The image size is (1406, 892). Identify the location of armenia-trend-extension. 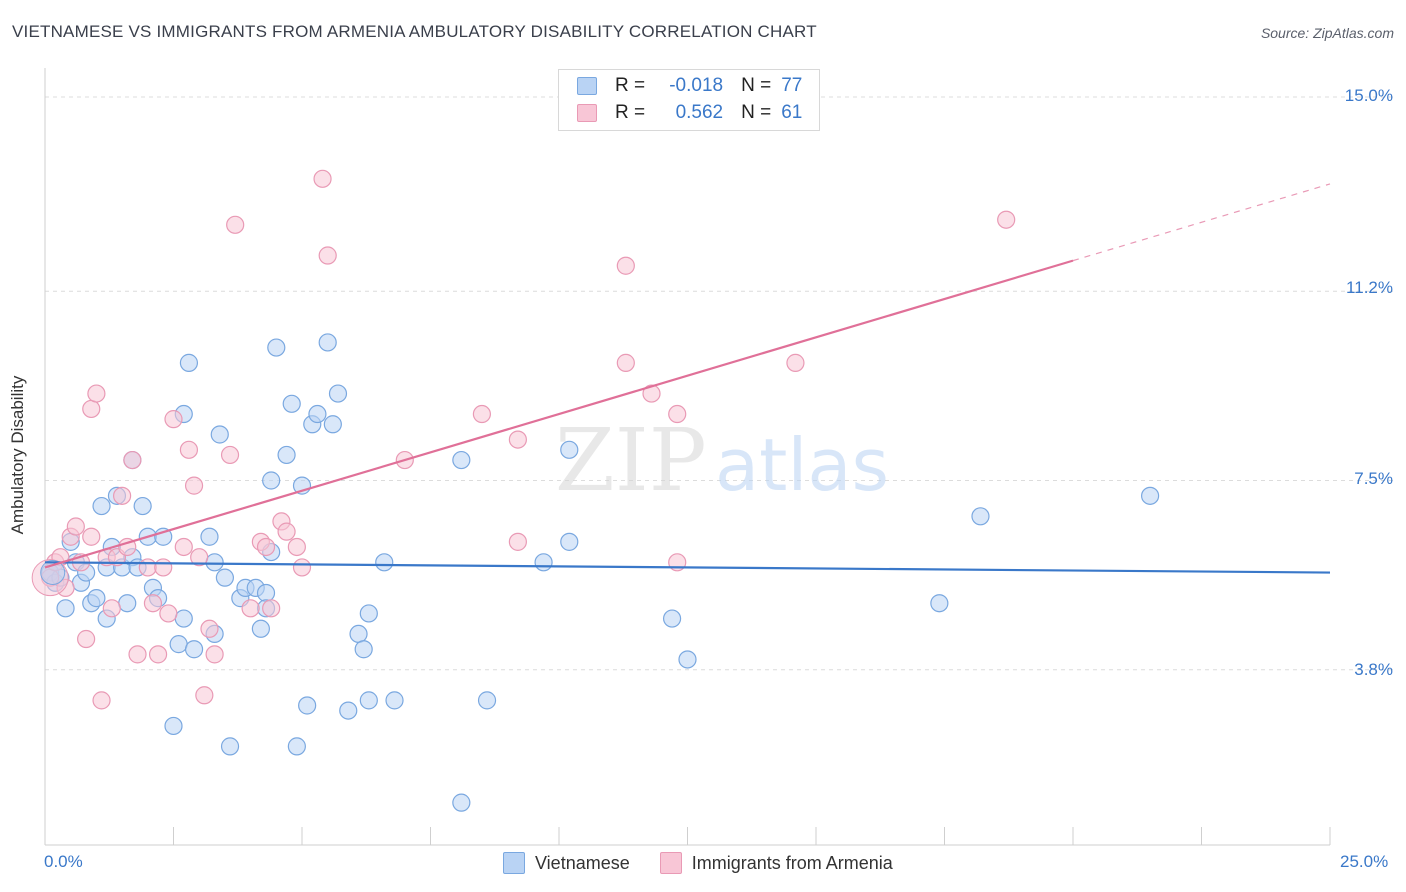
(1201, 222).